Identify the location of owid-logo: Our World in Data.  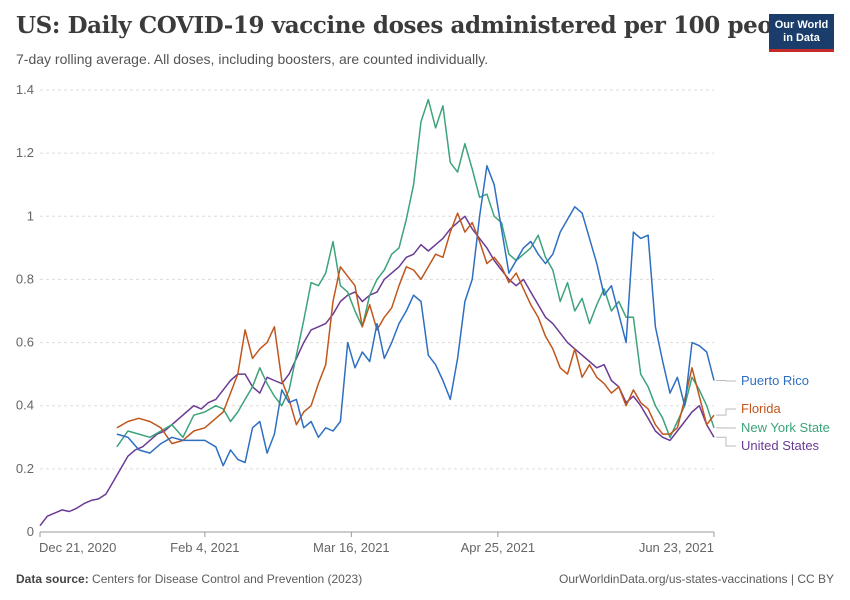
(801, 33).